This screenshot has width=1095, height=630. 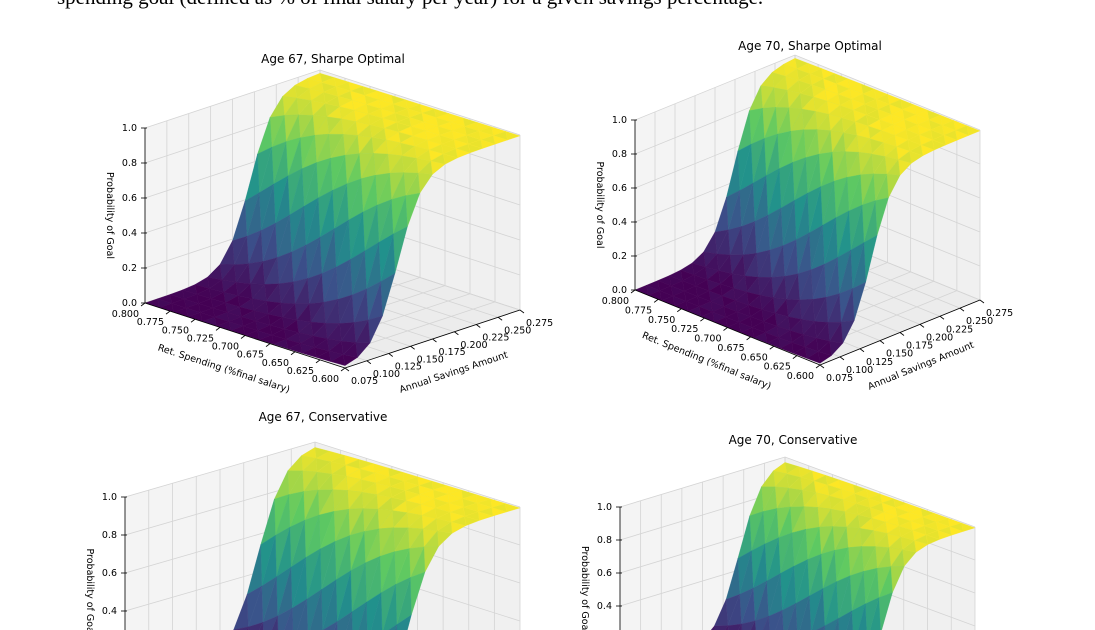 What do you see at coordinates (452, 352) in the screenshot?
I see `x-tick-label: 0.175` at bounding box center [452, 352].